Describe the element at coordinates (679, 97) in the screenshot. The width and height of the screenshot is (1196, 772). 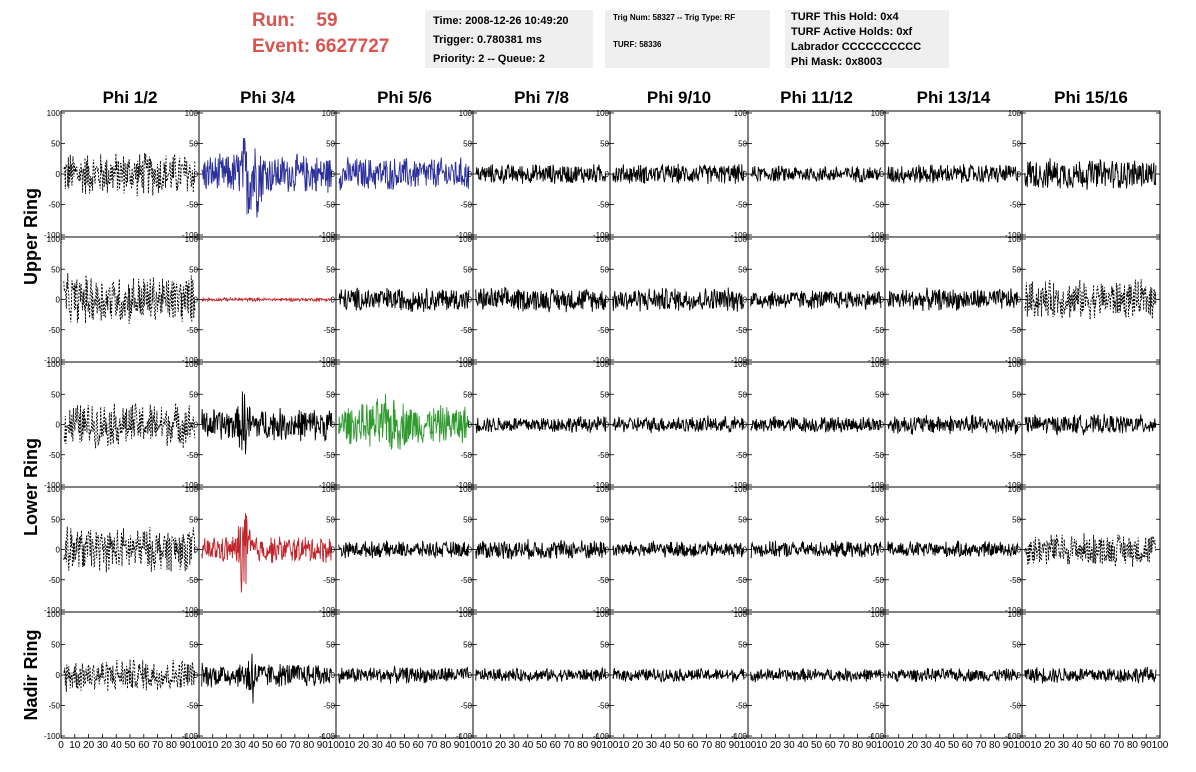
I see `column-title: Phi 9/10` at that location.